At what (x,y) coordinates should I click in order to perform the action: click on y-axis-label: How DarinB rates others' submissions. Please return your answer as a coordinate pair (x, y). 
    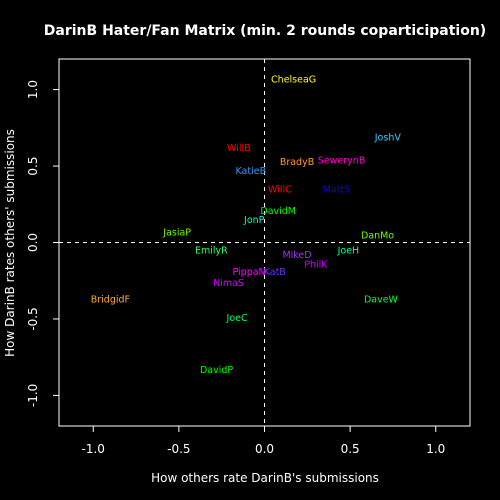
    Looking at the image, I should click on (10, 243).